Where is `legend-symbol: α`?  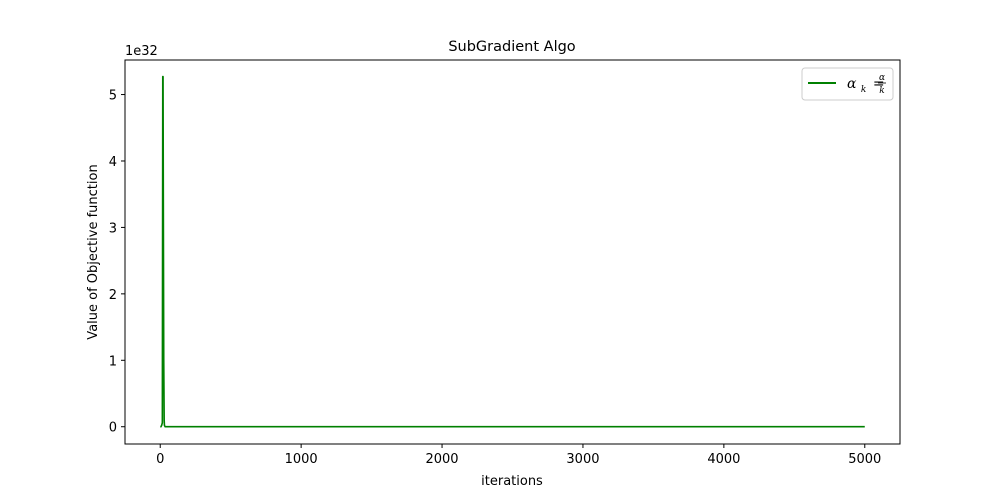
legend-symbol: α is located at coordinates (852, 84).